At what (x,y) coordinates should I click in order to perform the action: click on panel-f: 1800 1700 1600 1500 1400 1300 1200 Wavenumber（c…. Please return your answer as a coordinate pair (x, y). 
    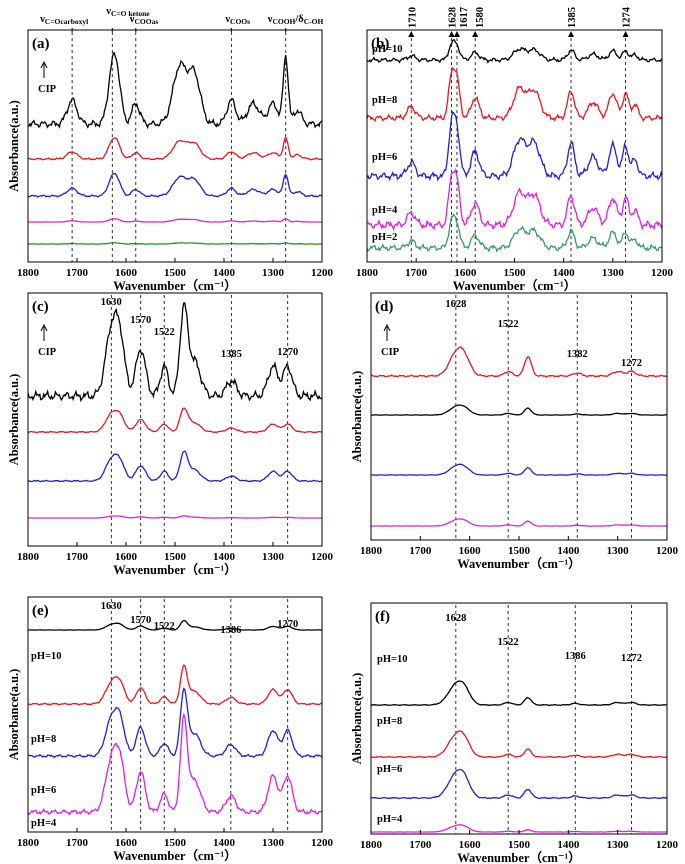
    Looking at the image, I should click on (514, 733).